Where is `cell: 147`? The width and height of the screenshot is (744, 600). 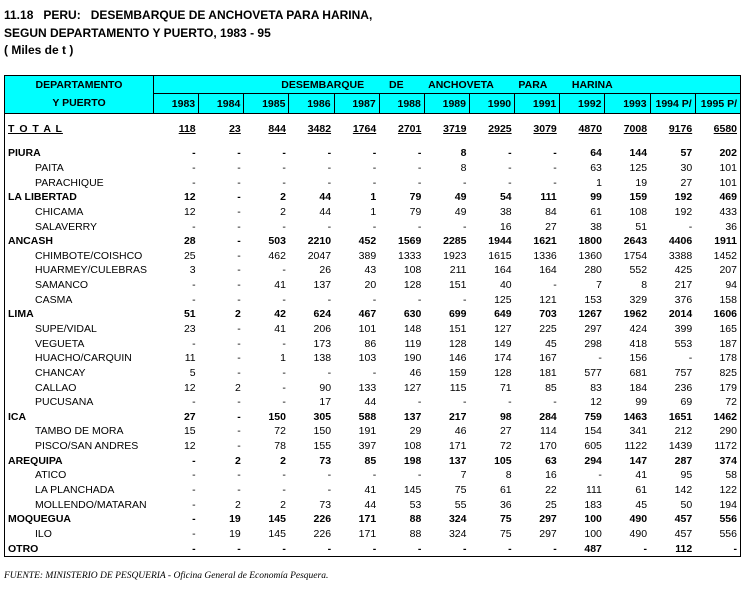 cell: 147 is located at coordinates (638, 460).